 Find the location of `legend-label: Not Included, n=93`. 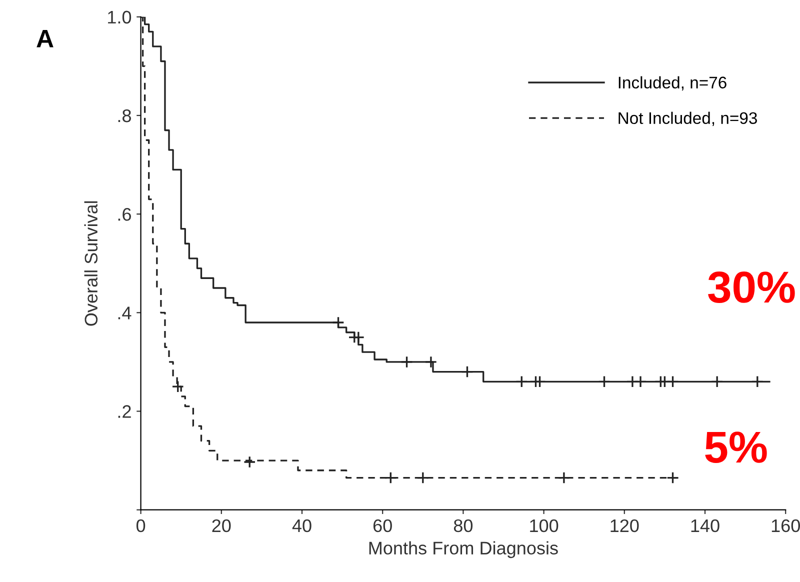

legend-label: Not Included, n=93 is located at coordinates (687, 119).